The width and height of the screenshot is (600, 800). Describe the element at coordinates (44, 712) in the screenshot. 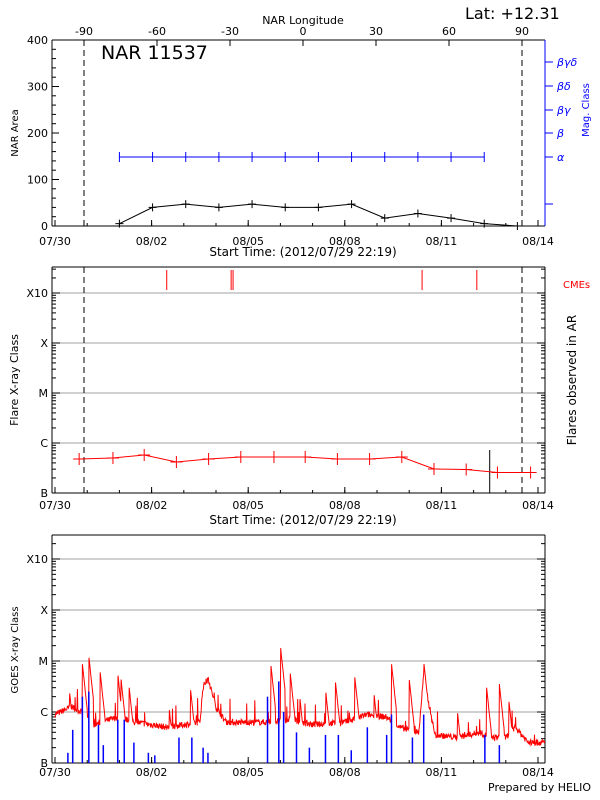

I see `p3-ytick-label: C` at that location.